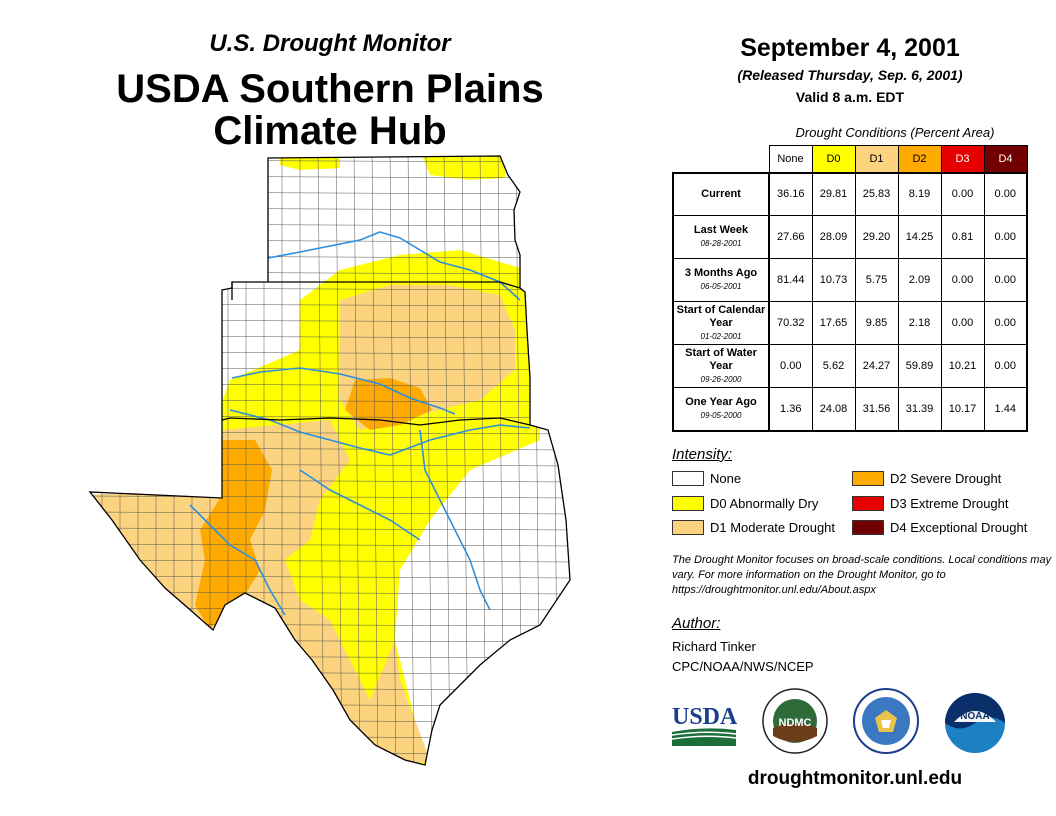 The width and height of the screenshot is (1056, 816). I want to click on row-label-text: Current, so click(721, 193).